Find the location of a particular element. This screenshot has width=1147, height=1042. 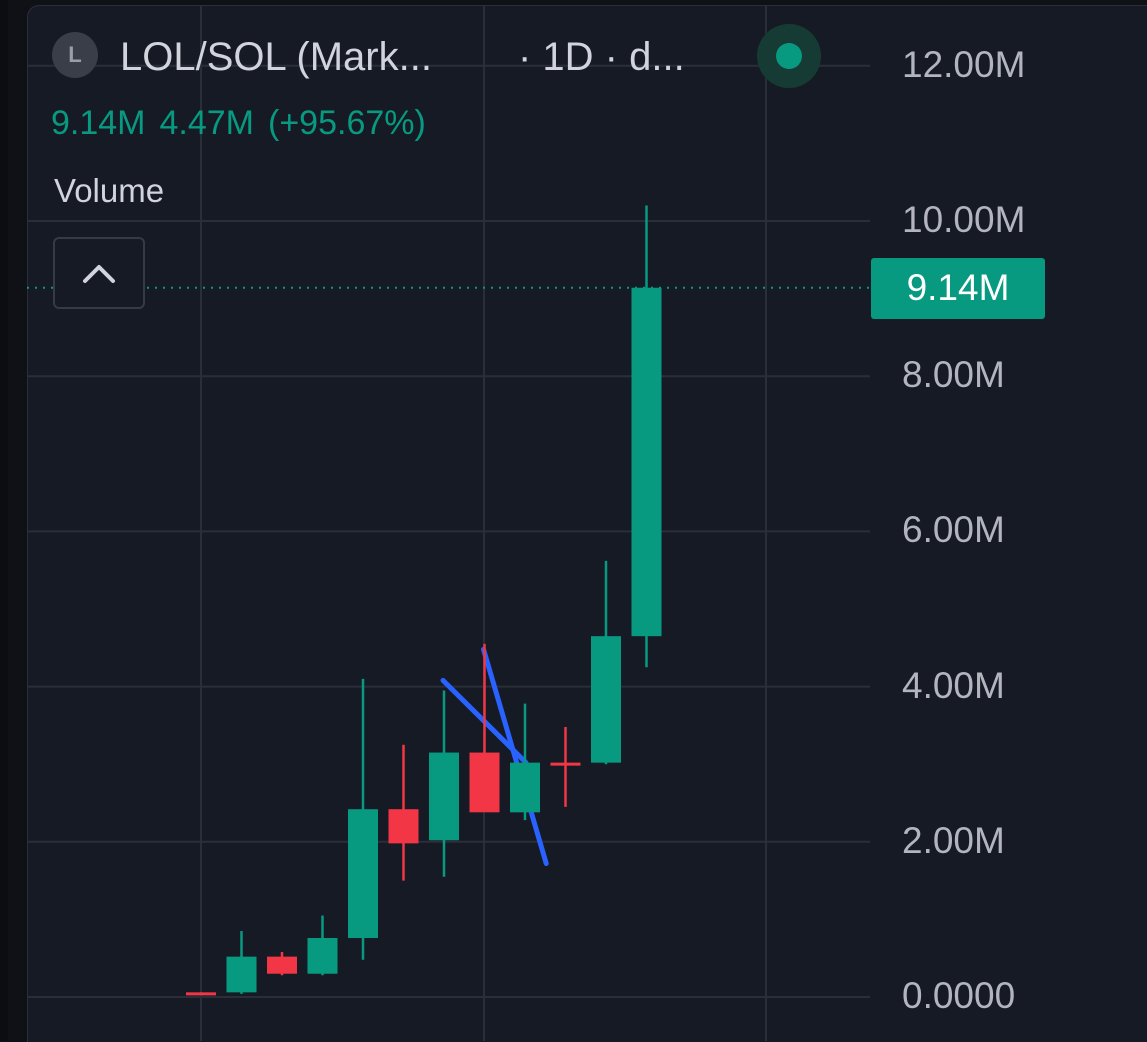

chevron-up-icon is located at coordinates (99, 274).